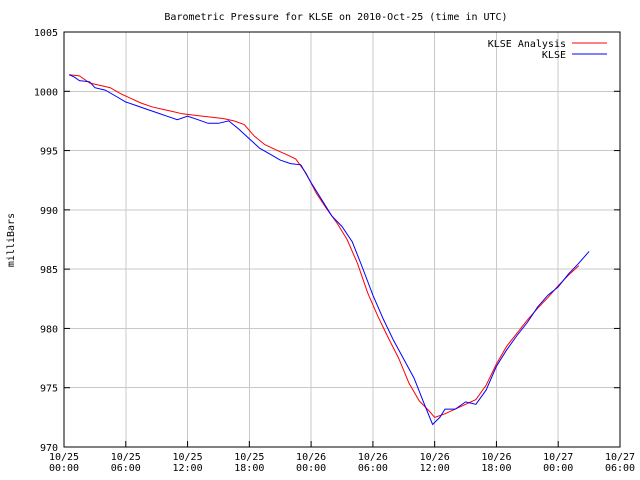  What do you see at coordinates (49, 329) in the screenshot?
I see `y-tick-label: 980` at bounding box center [49, 329].